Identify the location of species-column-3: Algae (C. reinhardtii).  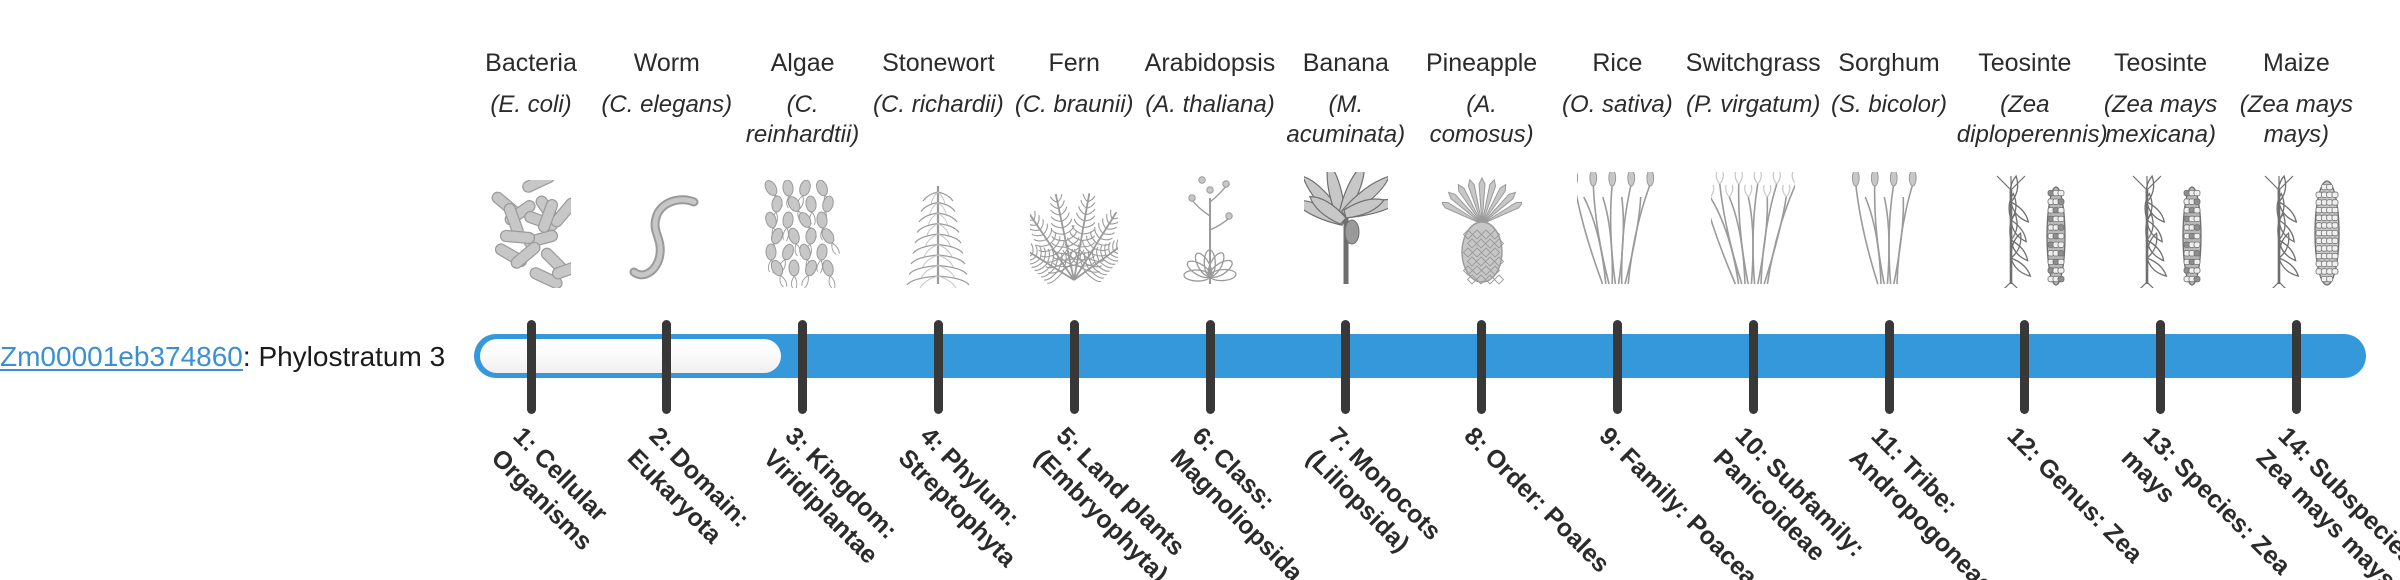
(803, 99).